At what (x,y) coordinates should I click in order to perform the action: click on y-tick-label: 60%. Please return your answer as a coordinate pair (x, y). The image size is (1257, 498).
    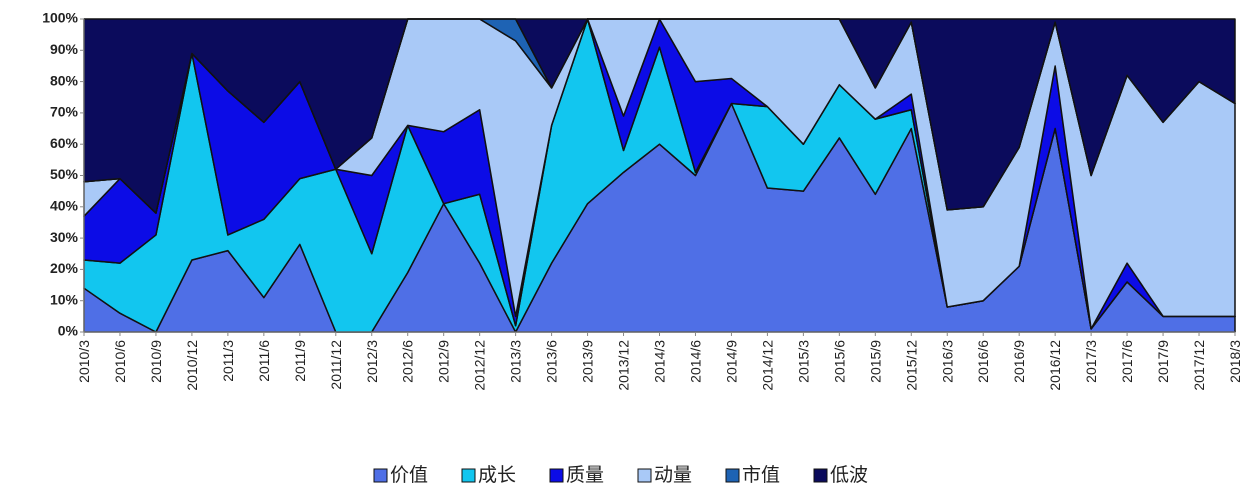
    Looking at the image, I should click on (64, 143).